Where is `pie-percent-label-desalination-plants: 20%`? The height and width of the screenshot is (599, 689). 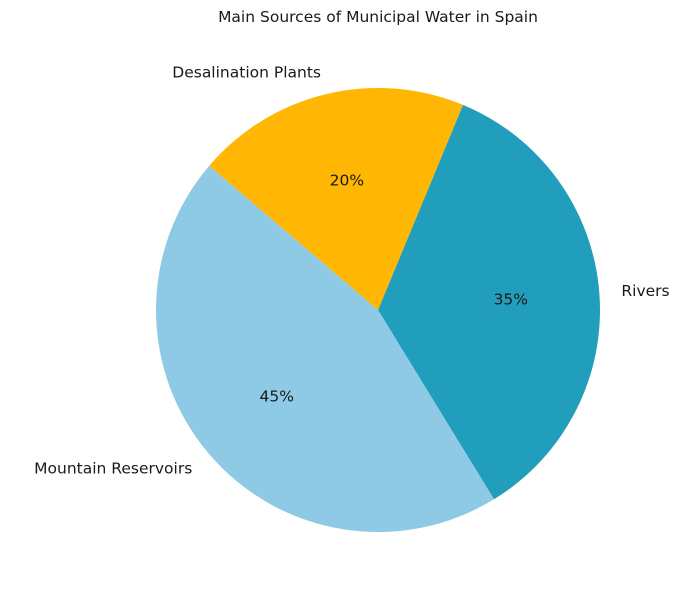 pie-percent-label-desalination-plants: 20% is located at coordinates (347, 181).